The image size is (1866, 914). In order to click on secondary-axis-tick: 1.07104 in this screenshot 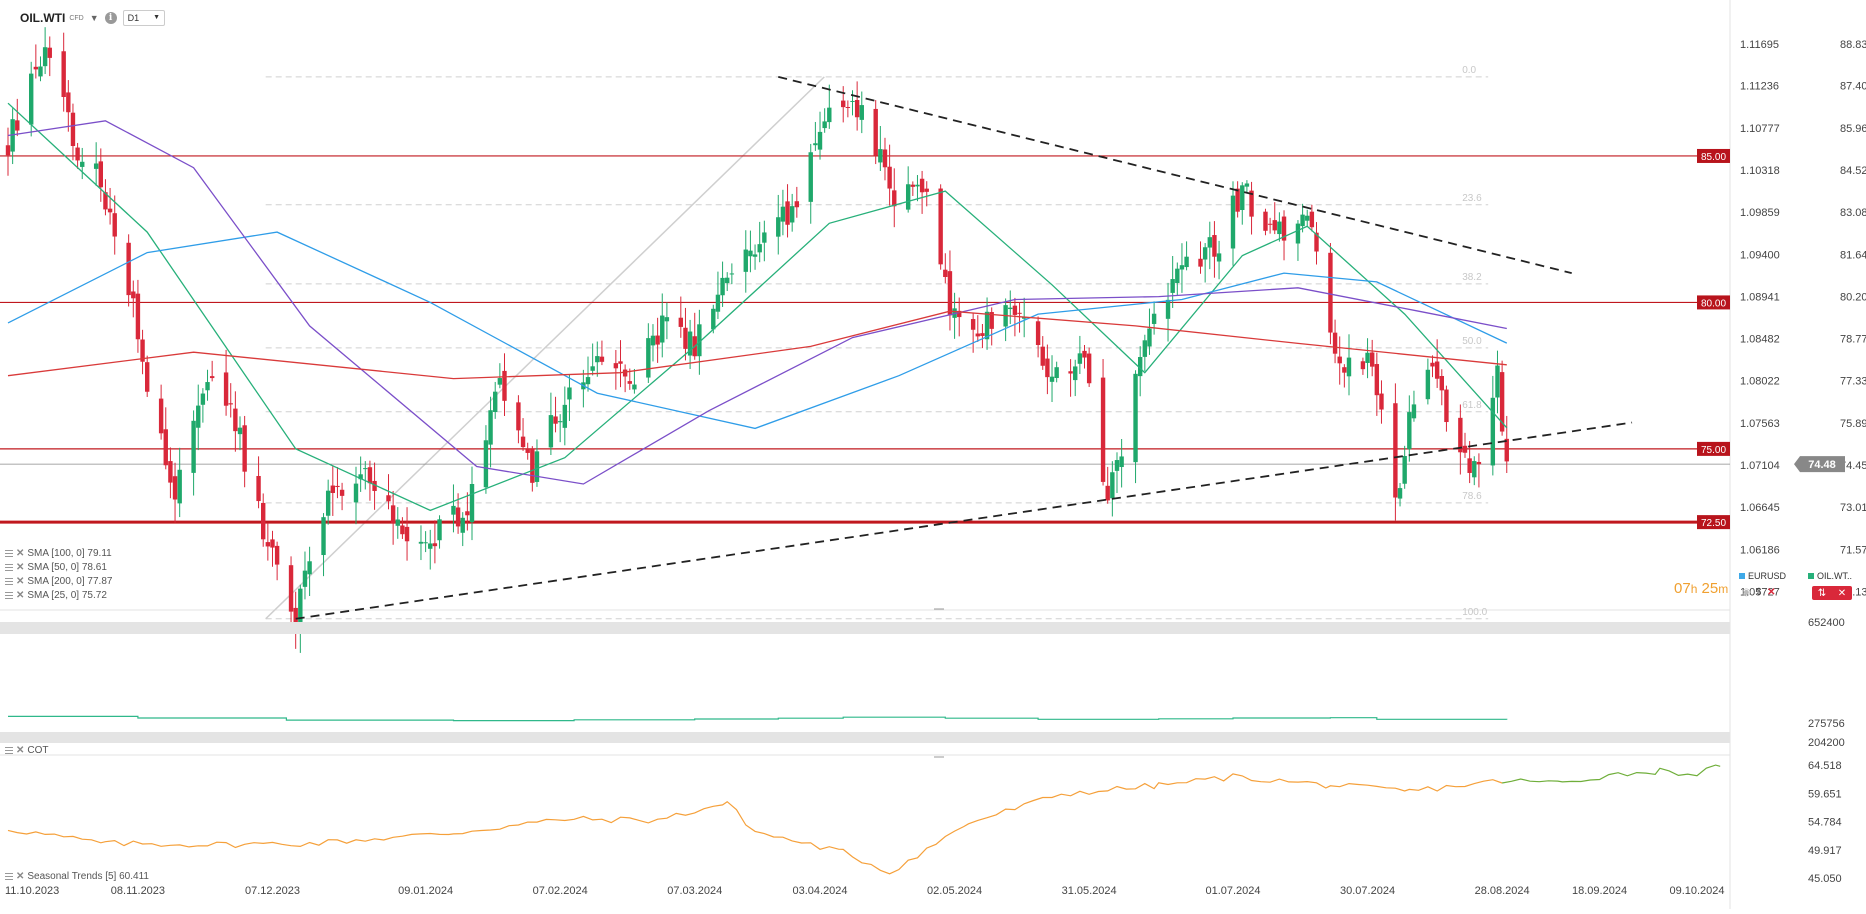, I will do `click(1760, 466)`.